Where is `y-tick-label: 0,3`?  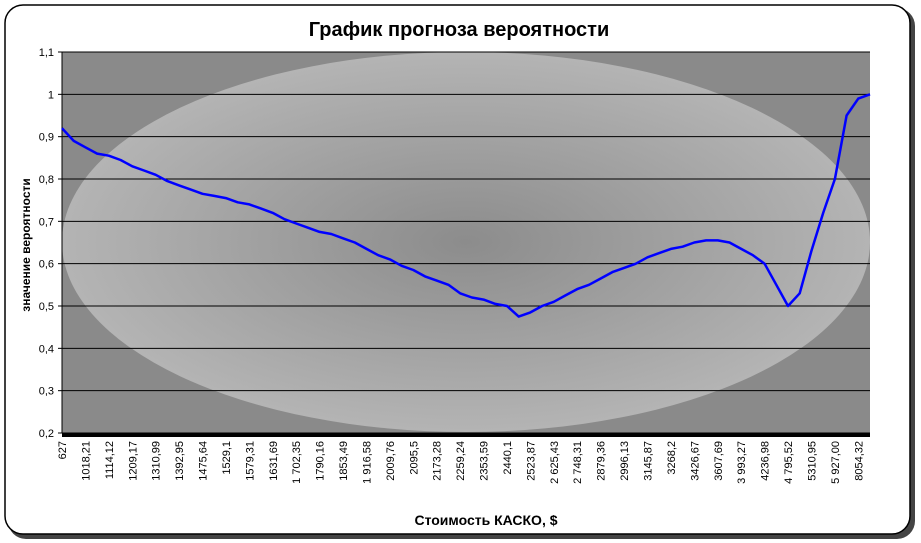
y-tick-label: 0,3 is located at coordinates (46, 392).